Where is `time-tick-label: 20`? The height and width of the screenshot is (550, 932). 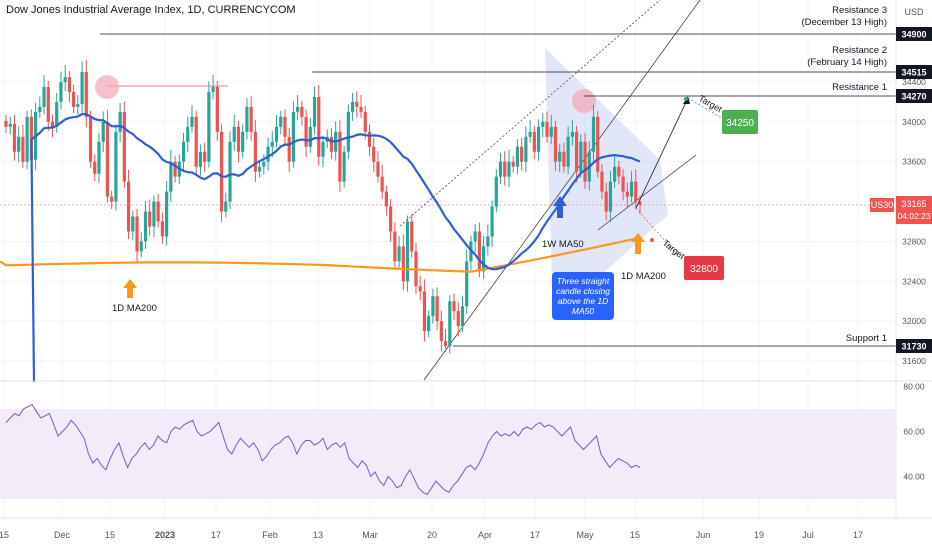
time-tick-label: 20 is located at coordinates (432, 535).